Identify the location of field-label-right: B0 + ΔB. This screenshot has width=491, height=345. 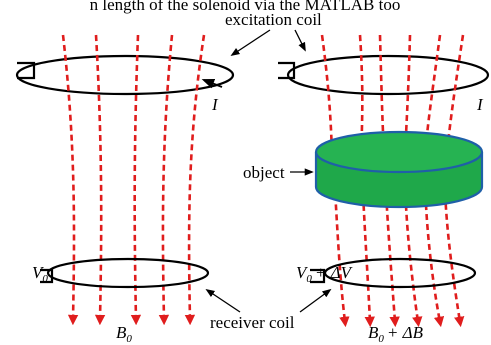
(396, 334).